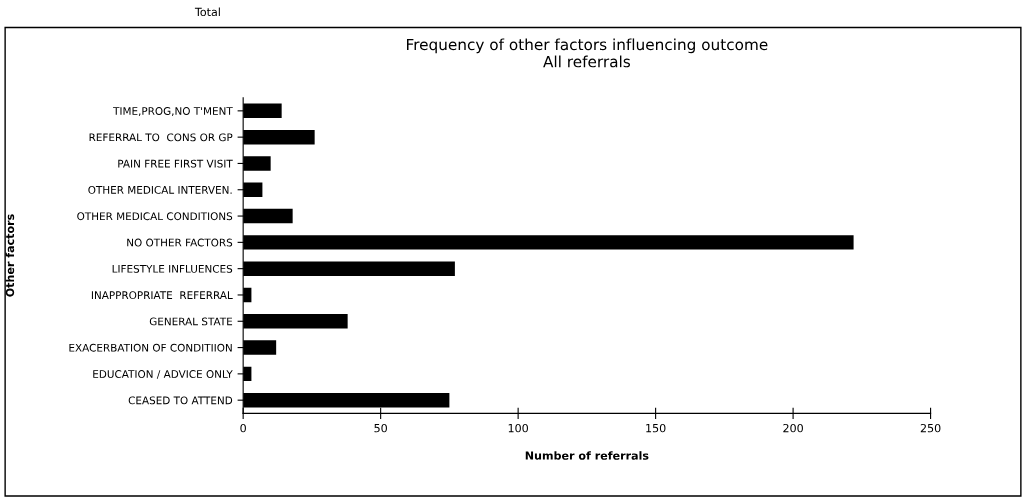 This screenshot has width=1026, height=501. What do you see at coordinates (180, 400) in the screenshot?
I see `y-tick-label: CEASED TO ATTEND` at bounding box center [180, 400].